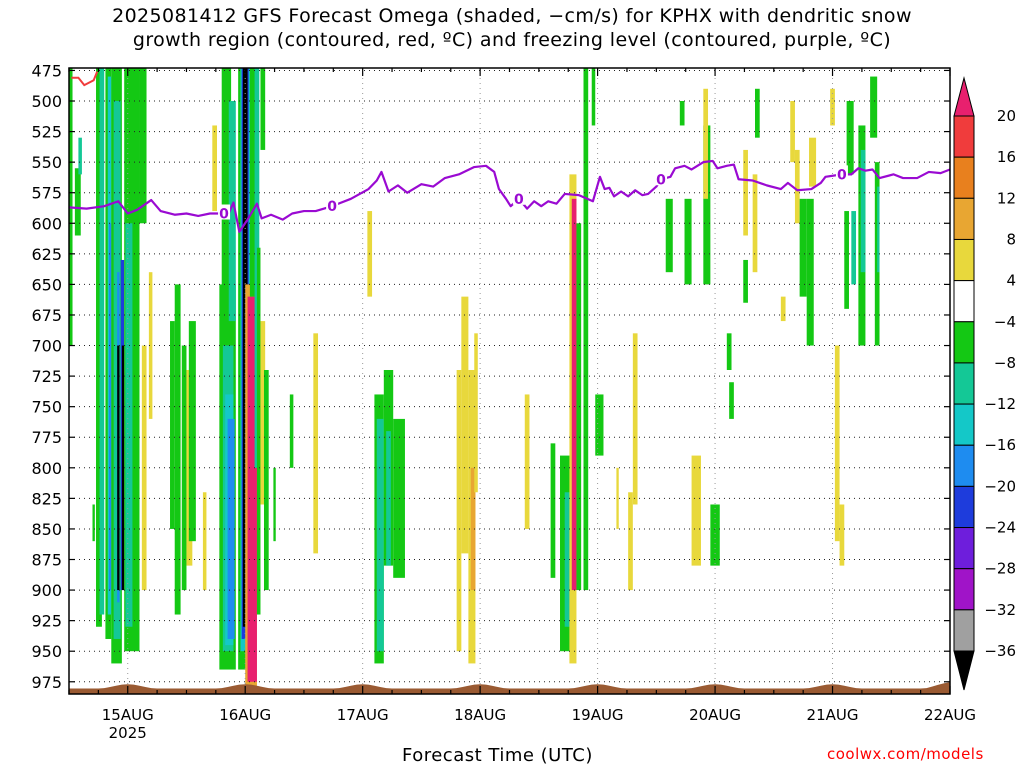 This screenshot has height=768, width=1024. I want to click on x-tick-label: 21AUG, so click(833, 715).